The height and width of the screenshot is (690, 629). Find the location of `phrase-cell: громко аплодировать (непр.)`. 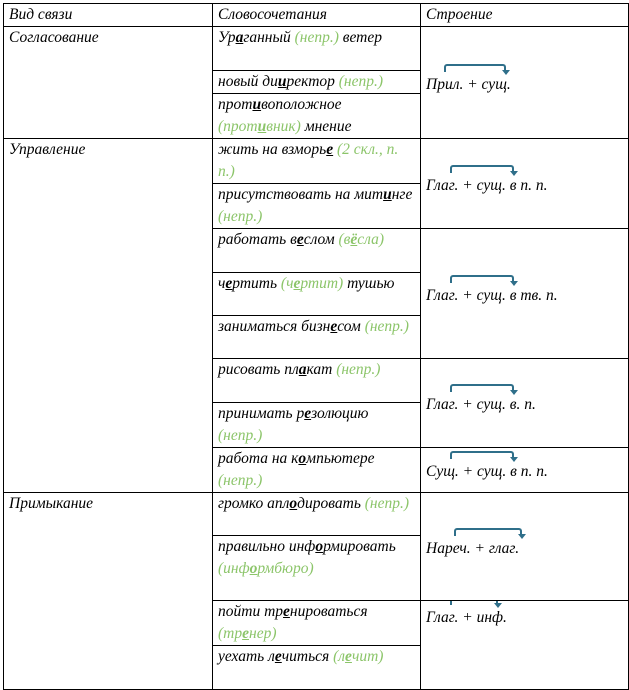

phrase-cell: громко аплодировать (непр.) is located at coordinates (316, 514).